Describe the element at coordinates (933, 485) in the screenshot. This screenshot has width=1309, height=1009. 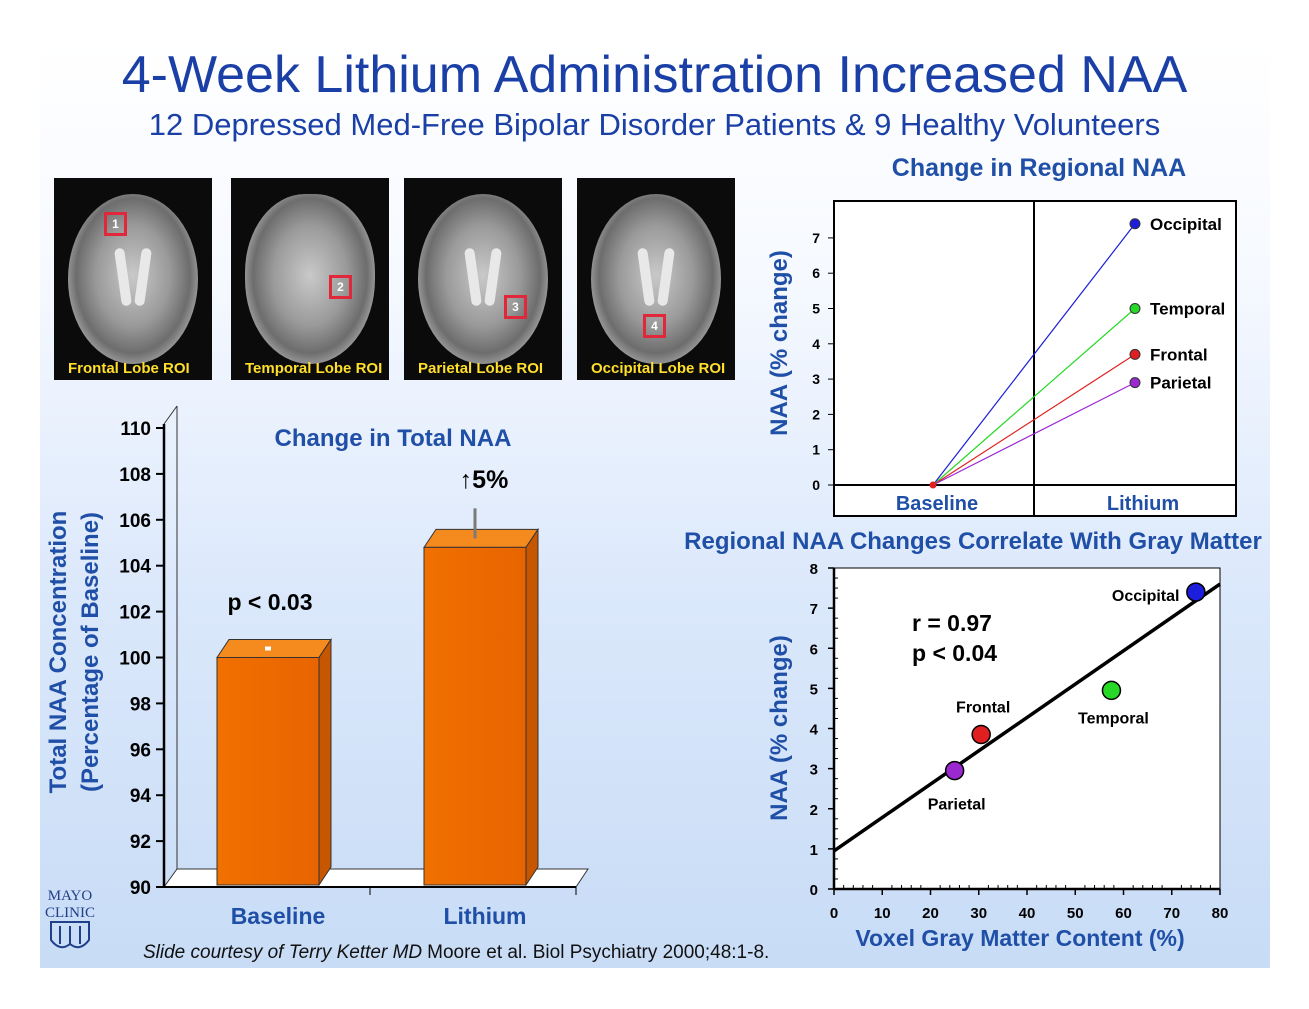
I see `baseline-point` at that location.